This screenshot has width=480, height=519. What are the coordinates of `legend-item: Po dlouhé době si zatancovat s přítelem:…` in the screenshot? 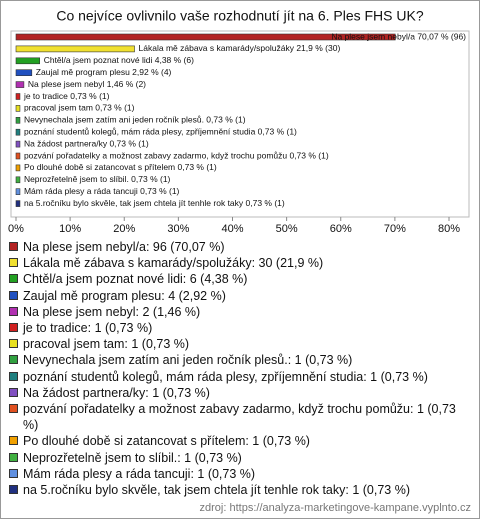 It's located at (235, 441).